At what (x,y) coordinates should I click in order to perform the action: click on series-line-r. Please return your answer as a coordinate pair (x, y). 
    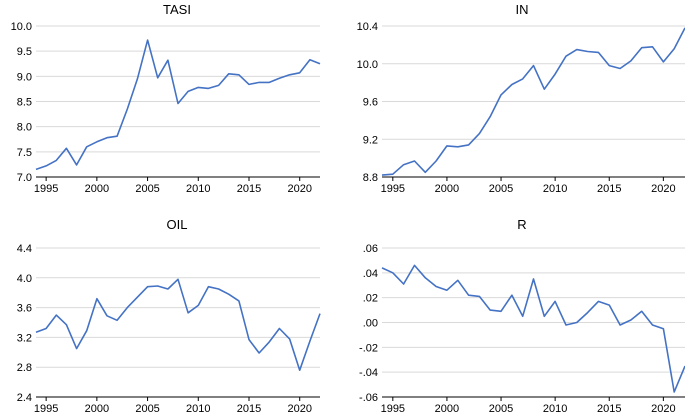
    Looking at the image, I should click on (533, 328).